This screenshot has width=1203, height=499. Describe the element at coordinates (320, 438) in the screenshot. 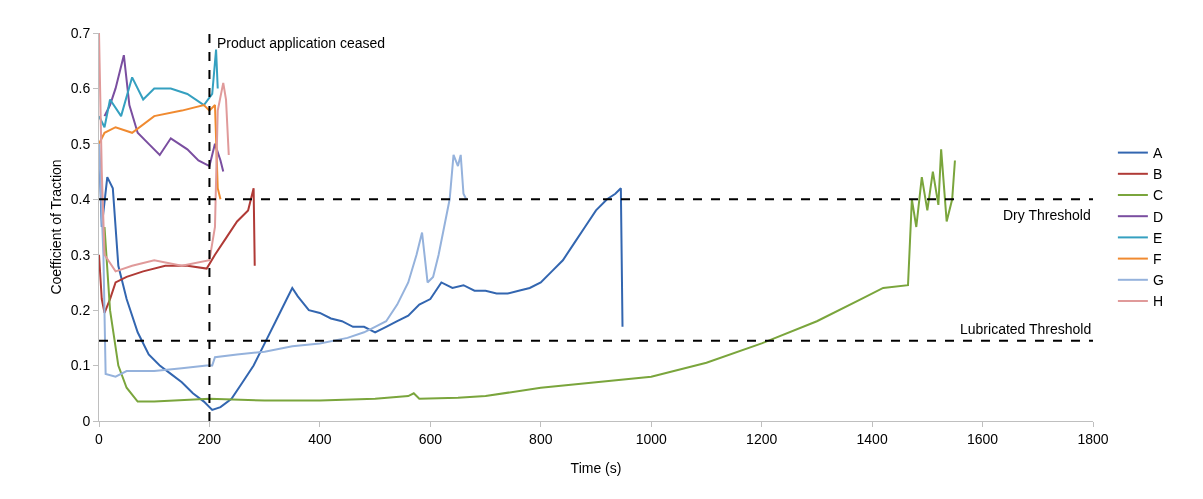

I see `x-tick-label: 400` at that location.